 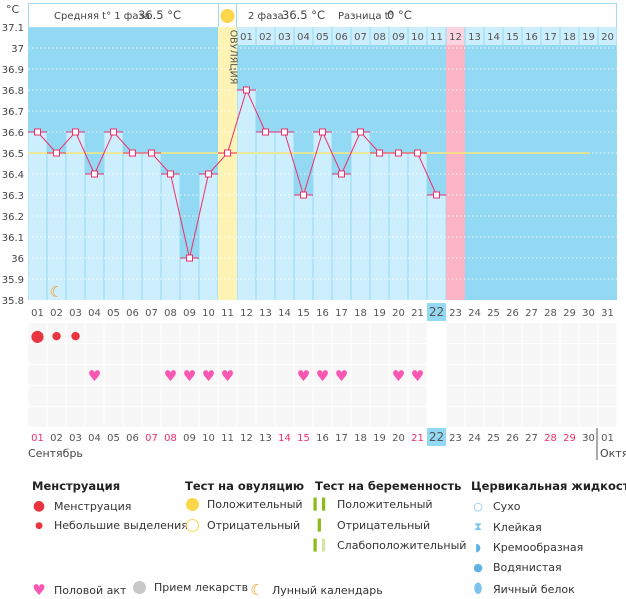 What do you see at coordinates (493, 313) in the screenshot?
I see `chart-date: 25` at bounding box center [493, 313].